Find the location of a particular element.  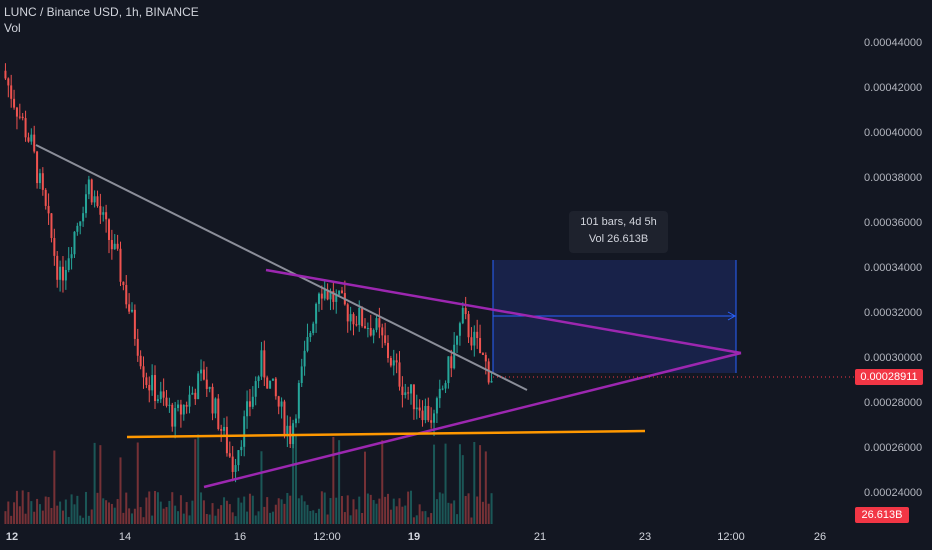

support-line is located at coordinates (386, 434).